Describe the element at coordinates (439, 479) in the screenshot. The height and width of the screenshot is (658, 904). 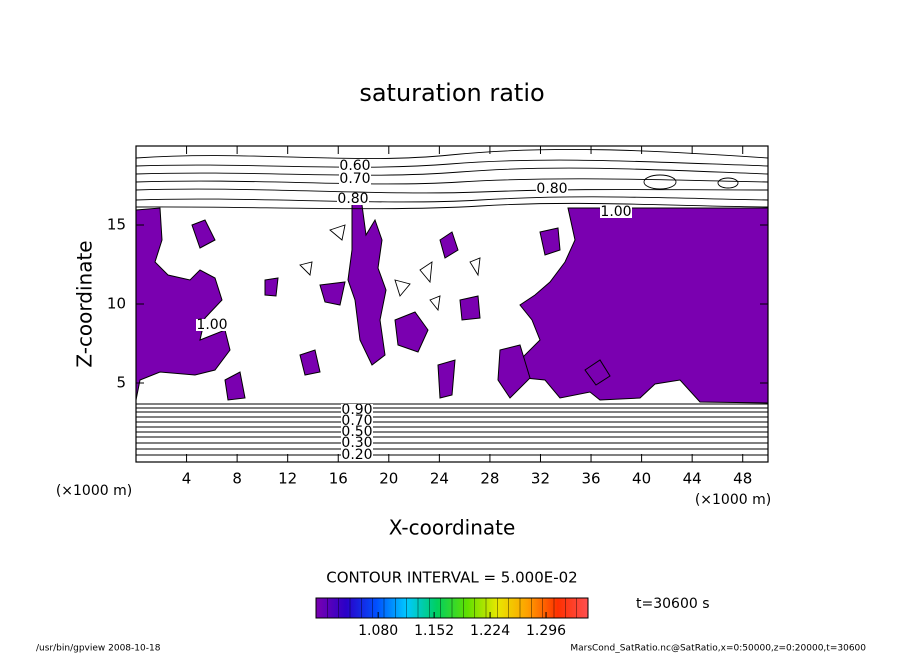
I see `x-tick-label: 24` at that location.